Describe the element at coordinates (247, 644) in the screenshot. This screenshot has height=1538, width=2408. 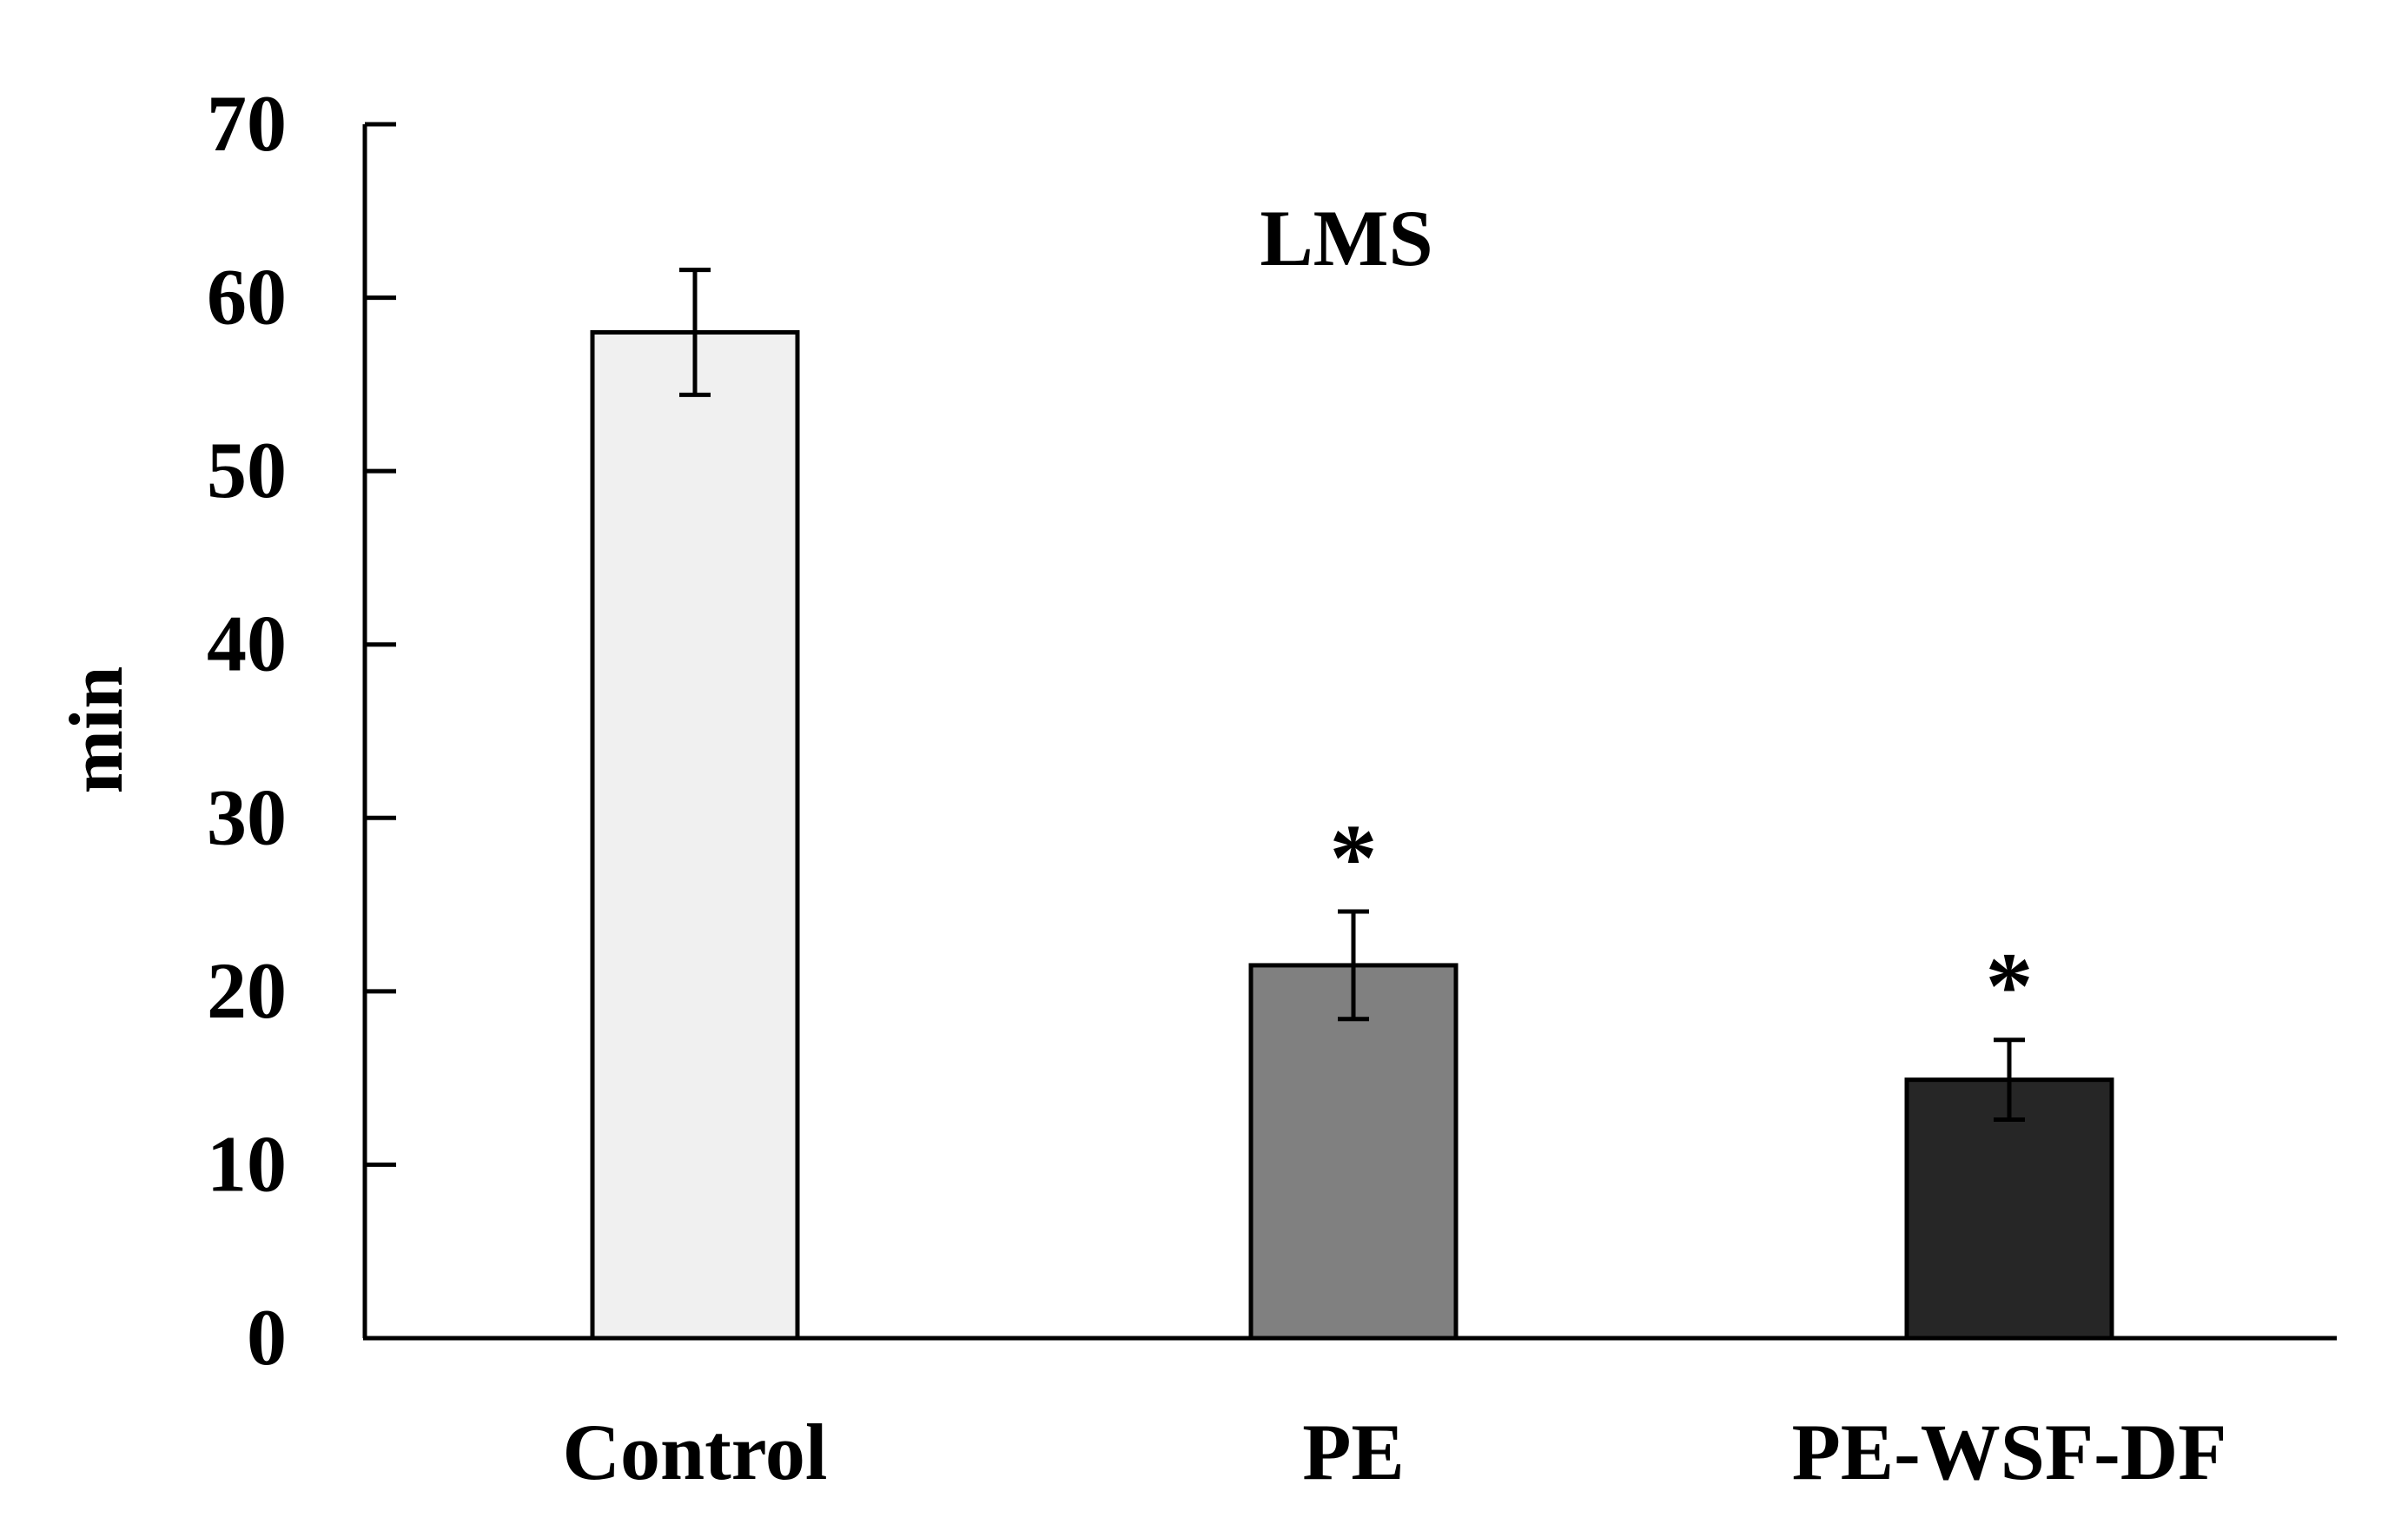
I see `y-tick-label: 40` at that location.